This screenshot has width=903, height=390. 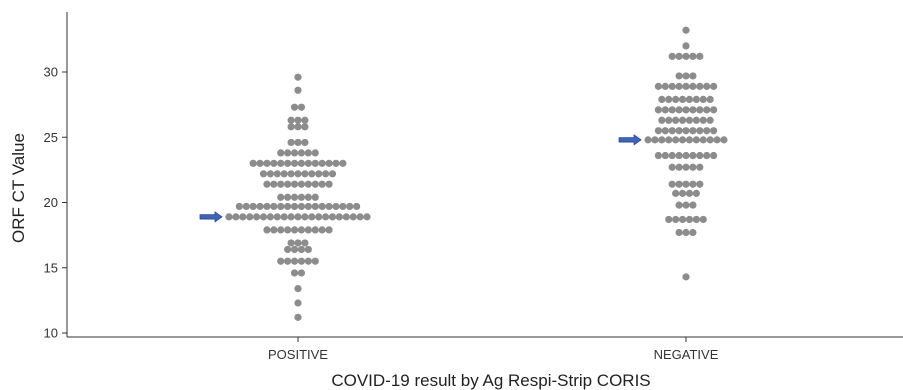 I want to click on median-arrows, so click(x=420, y=178).